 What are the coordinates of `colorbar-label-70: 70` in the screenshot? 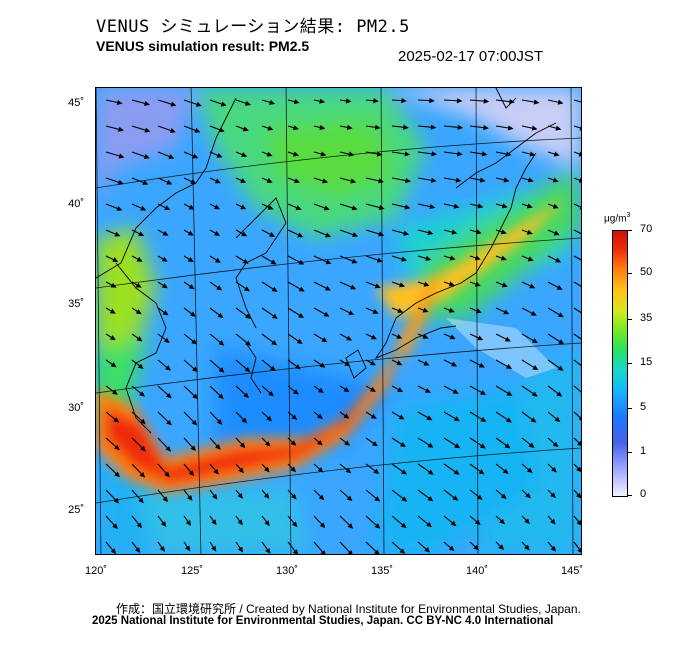 It's located at (646, 229).